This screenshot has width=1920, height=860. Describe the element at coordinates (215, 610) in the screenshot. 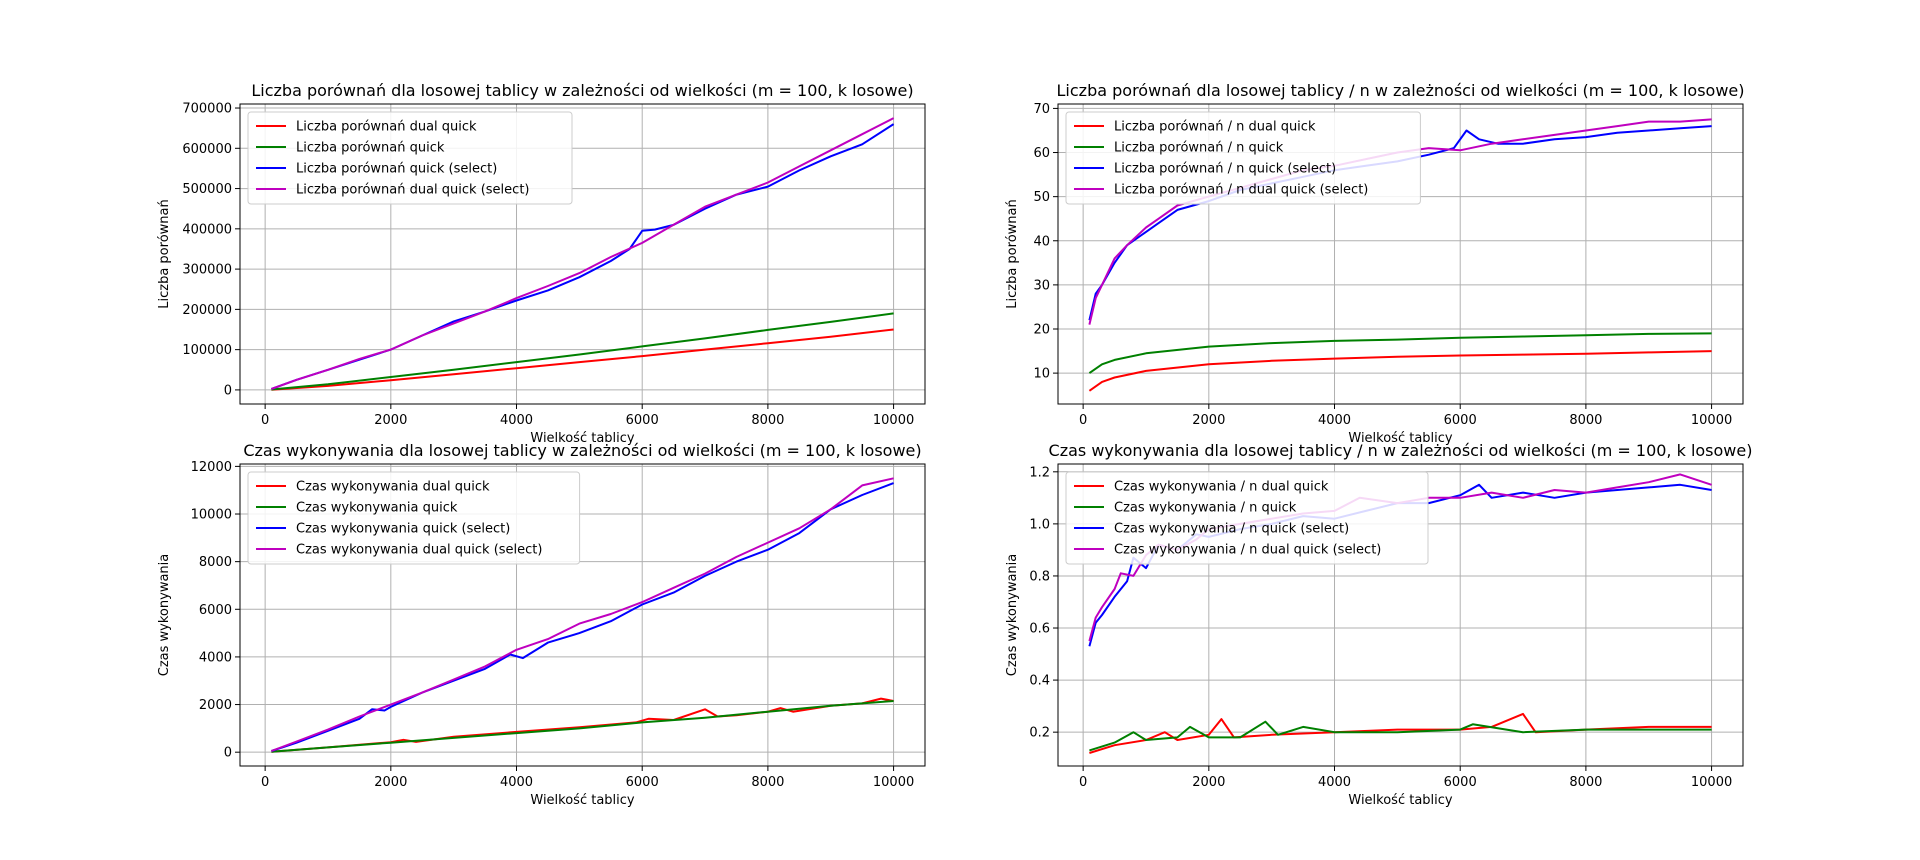

I see `y-tick-label: 6000` at that location.